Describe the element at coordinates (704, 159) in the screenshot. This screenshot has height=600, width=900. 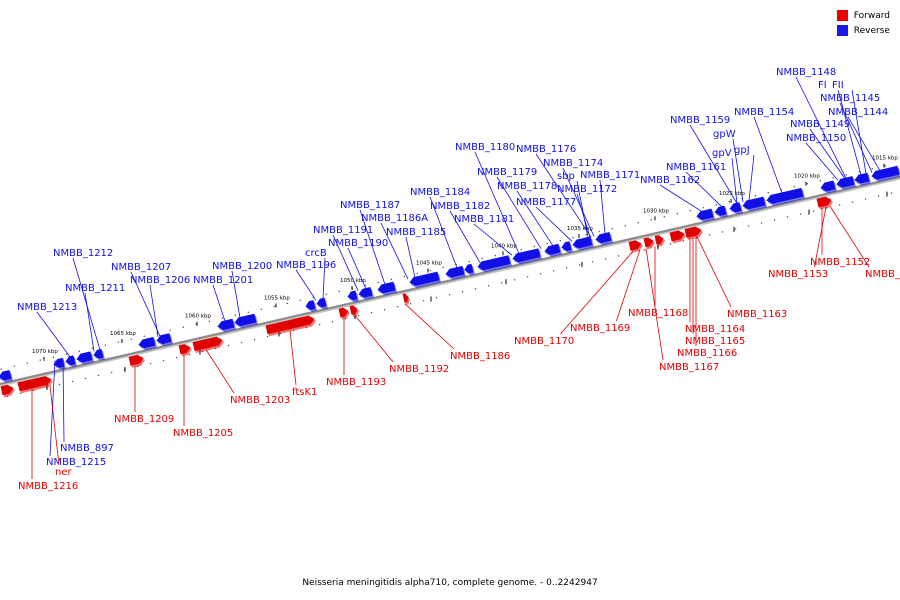
I see `reverse-label-nmbb-1159: NMBB_1159` at that location.